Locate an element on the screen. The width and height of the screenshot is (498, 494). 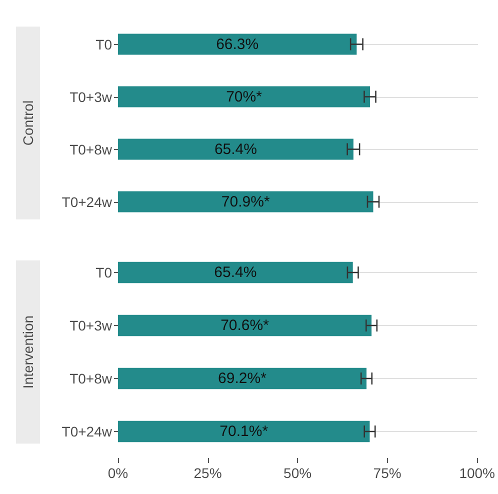
data-label: 70%* is located at coordinates (244, 97).